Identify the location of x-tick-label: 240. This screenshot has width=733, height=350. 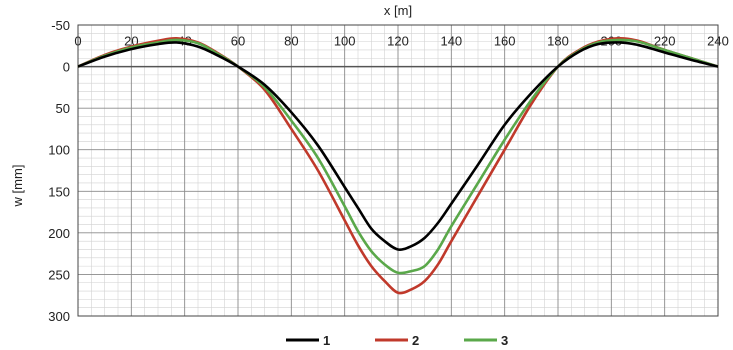
(718, 41).